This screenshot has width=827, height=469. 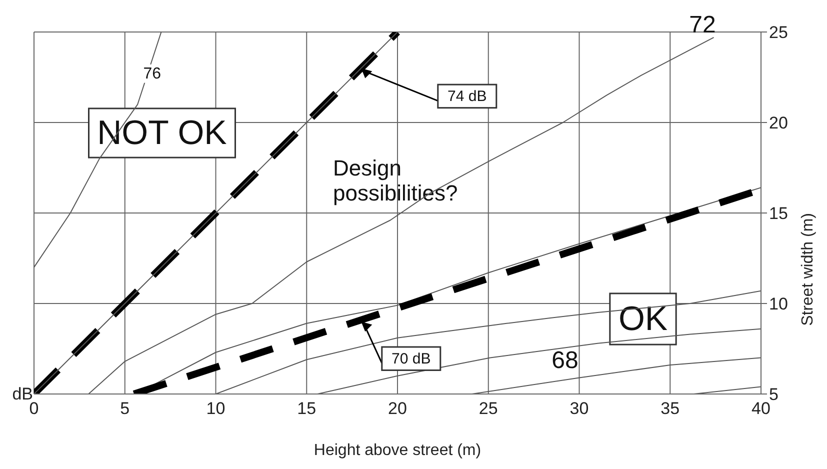 I want to click on x-tick-label: 5, so click(x=125, y=408).